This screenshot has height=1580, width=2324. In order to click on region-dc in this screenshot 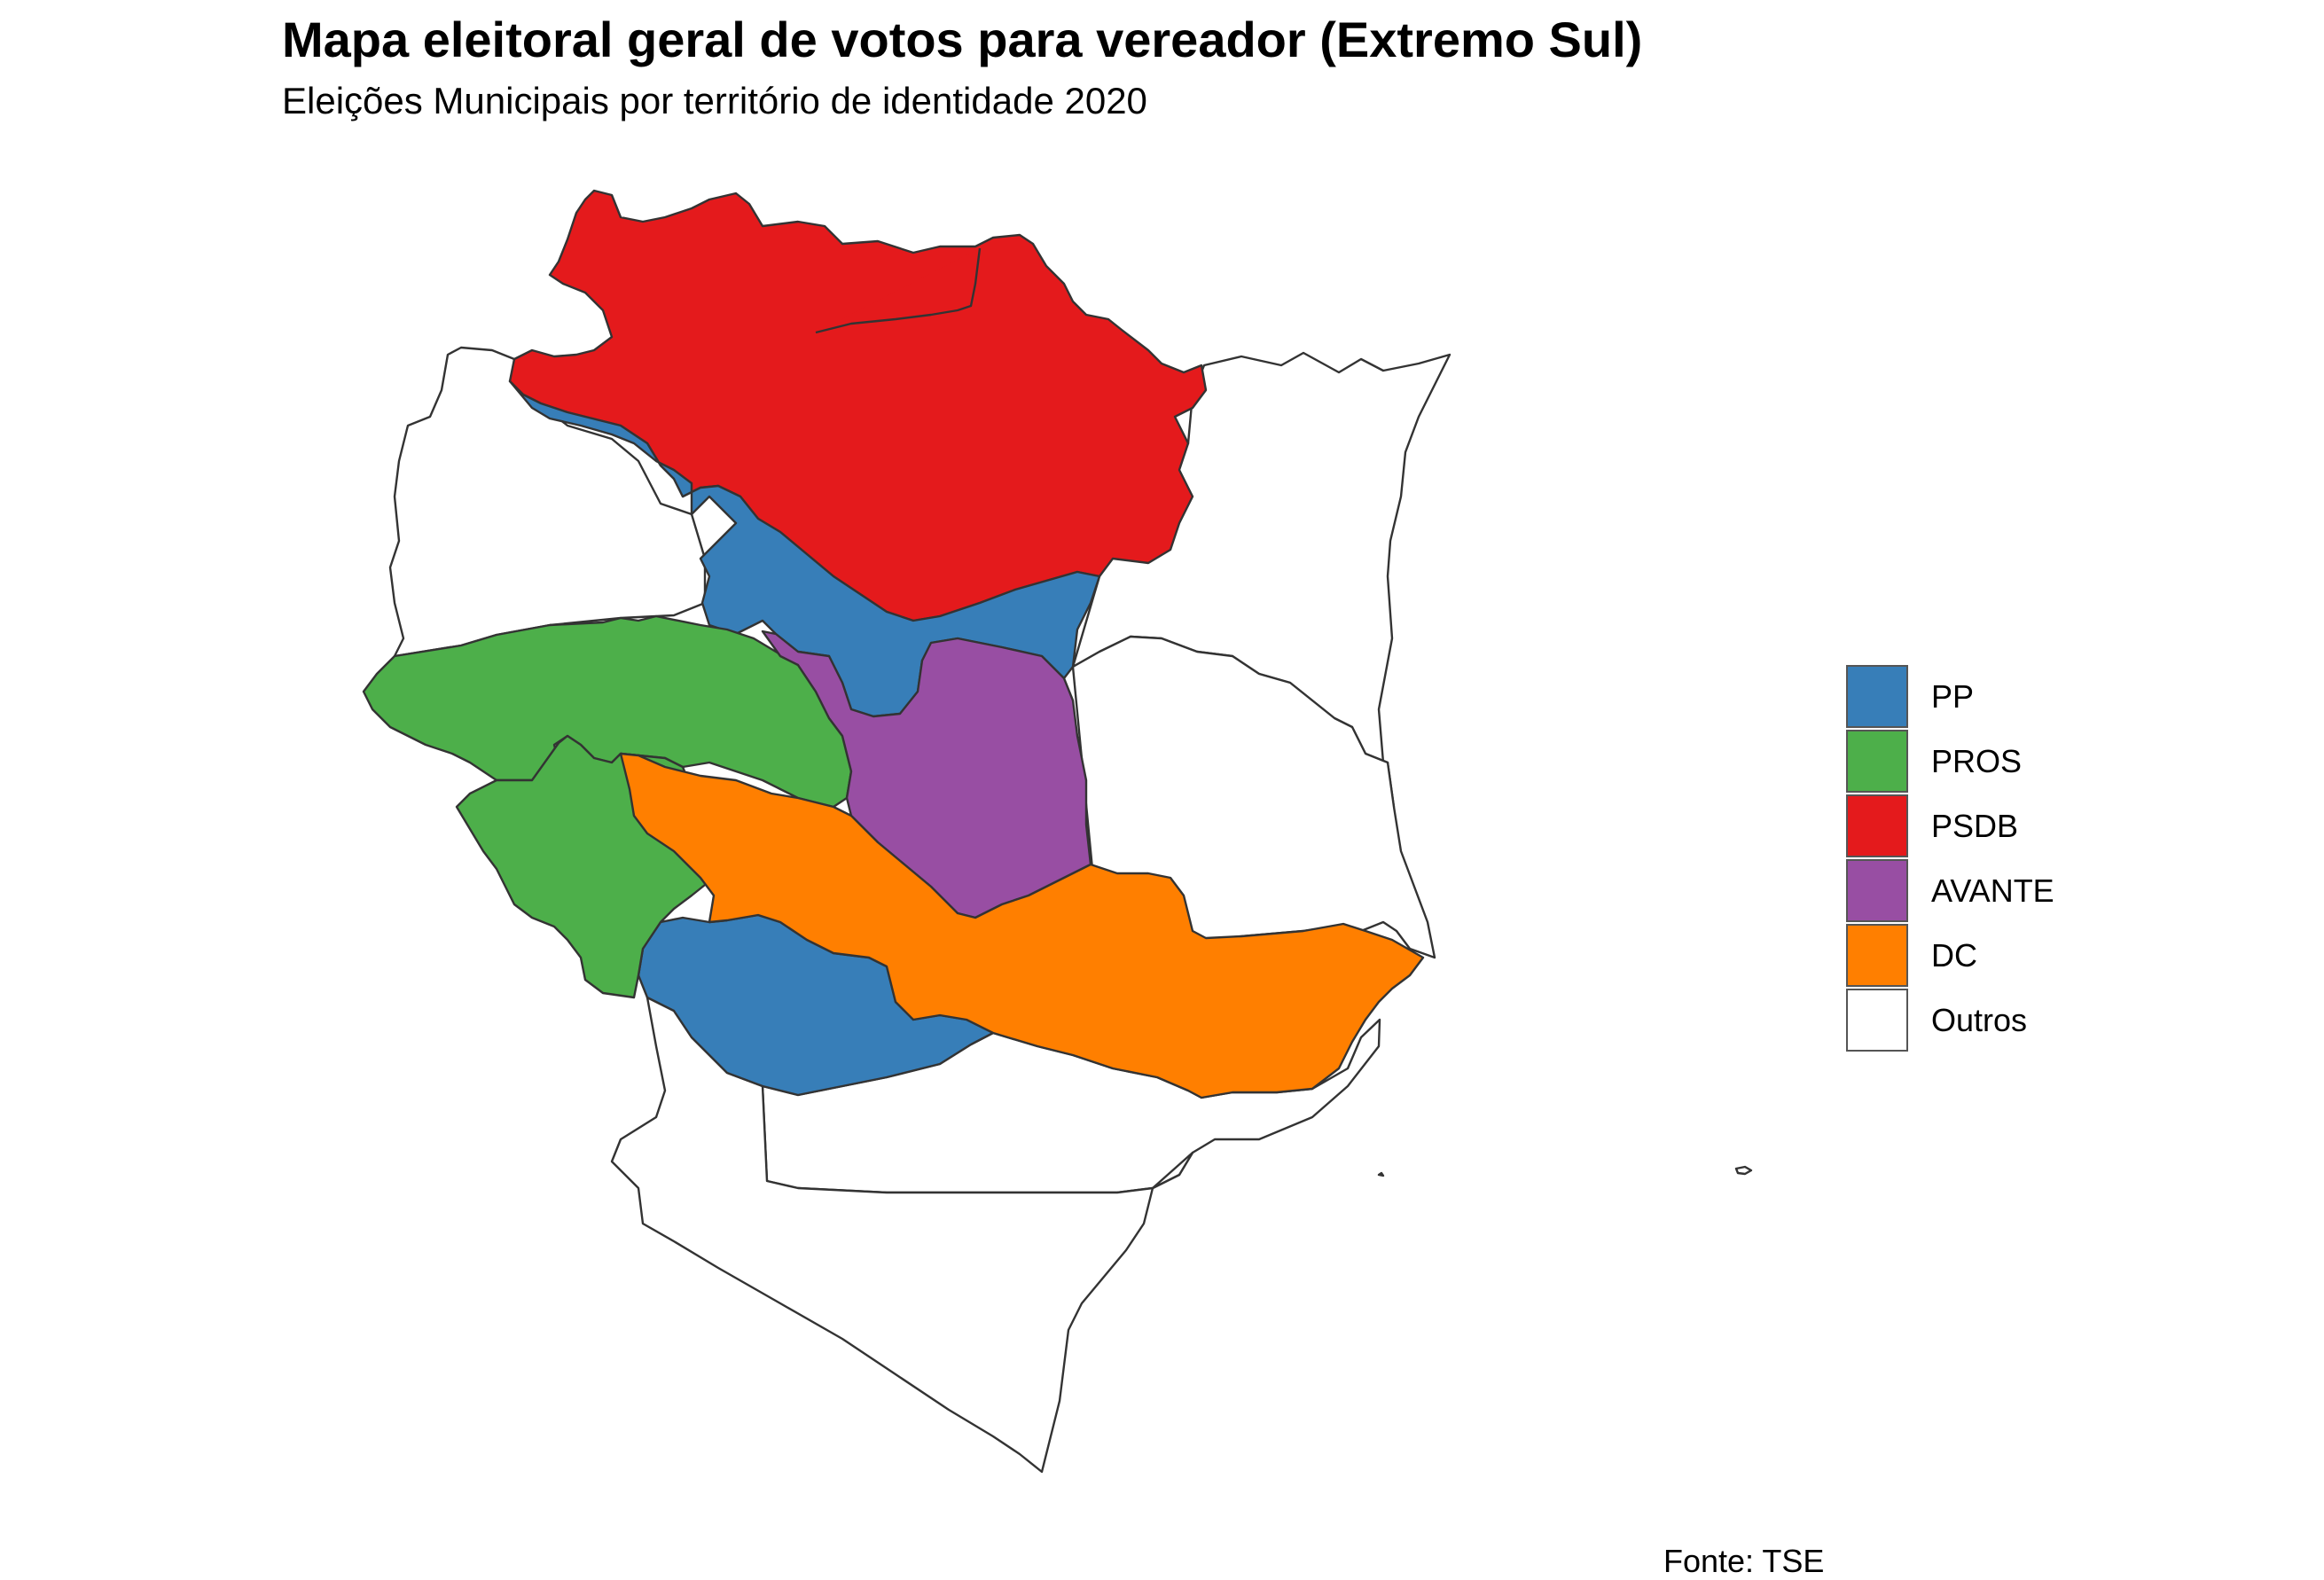, I will do `click(1022, 925)`.